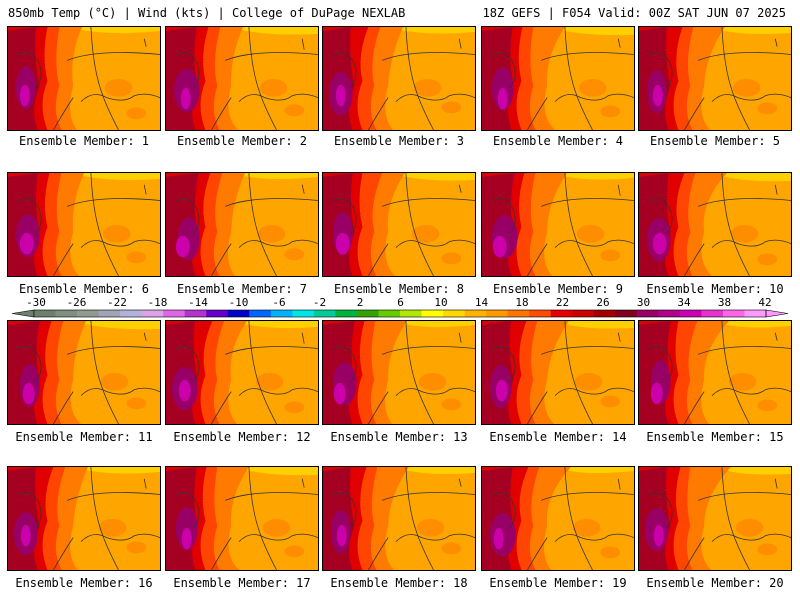 The image size is (800, 600). Describe the element at coordinates (399, 141) in the screenshot. I see `member-caption: Ensemble Member: 3` at that location.